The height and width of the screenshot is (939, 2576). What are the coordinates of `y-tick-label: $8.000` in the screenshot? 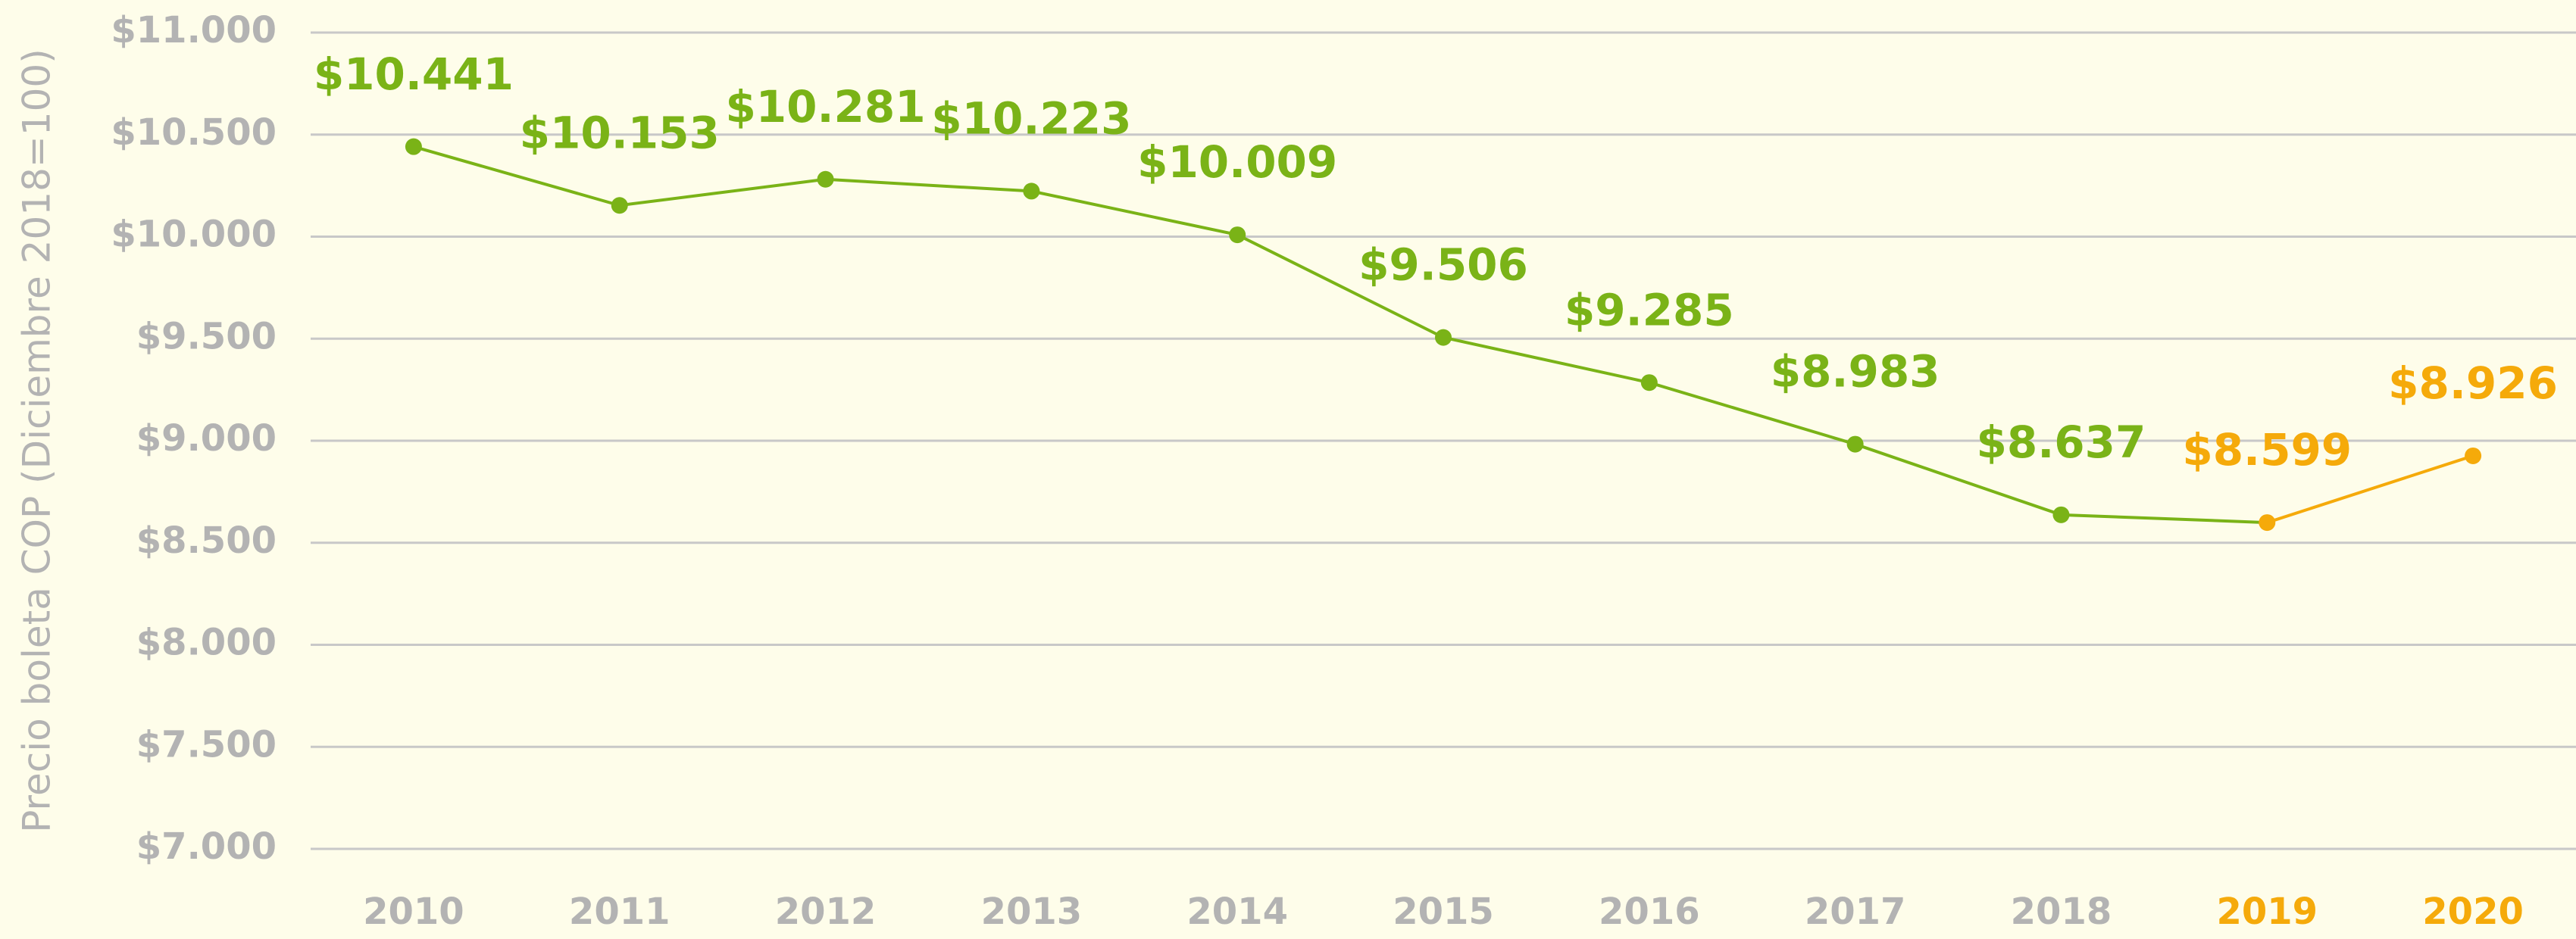 It's located at (206, 643).